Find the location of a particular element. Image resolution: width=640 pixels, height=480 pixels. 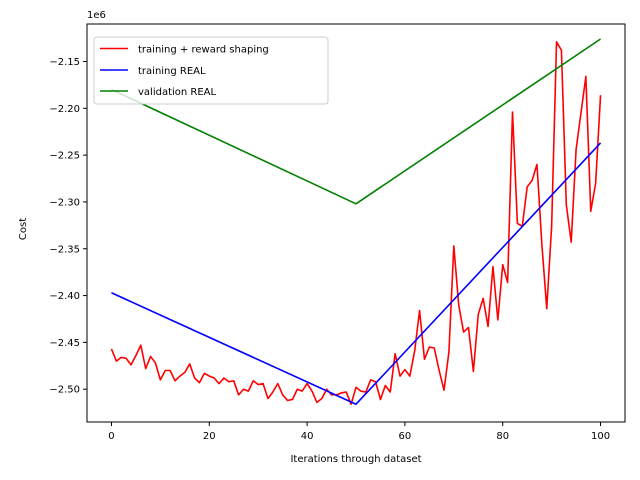

y-tick-label: −2.20 is located at coordinates (64, 109).